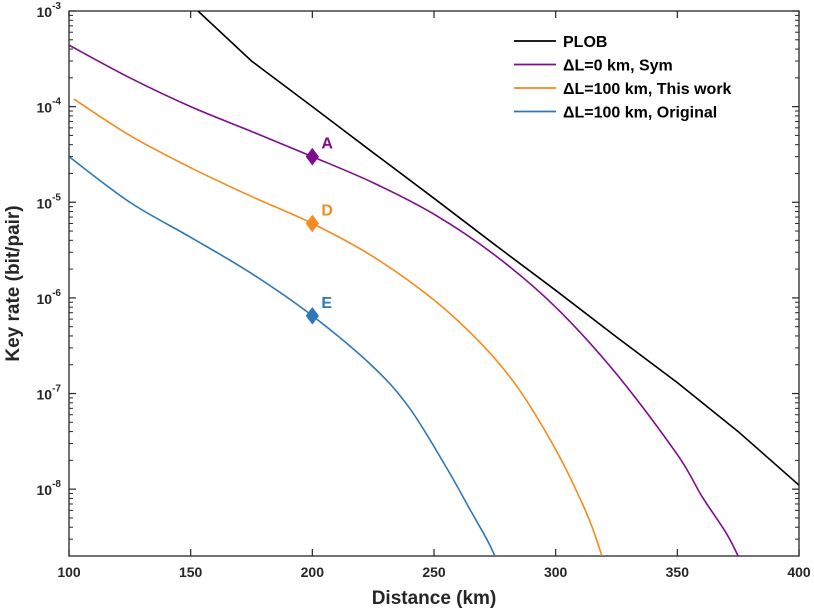 Image resolution: width=814 pixels, height=610 pixels. I want to click on x-tick-label: 300, so click(556, 572).